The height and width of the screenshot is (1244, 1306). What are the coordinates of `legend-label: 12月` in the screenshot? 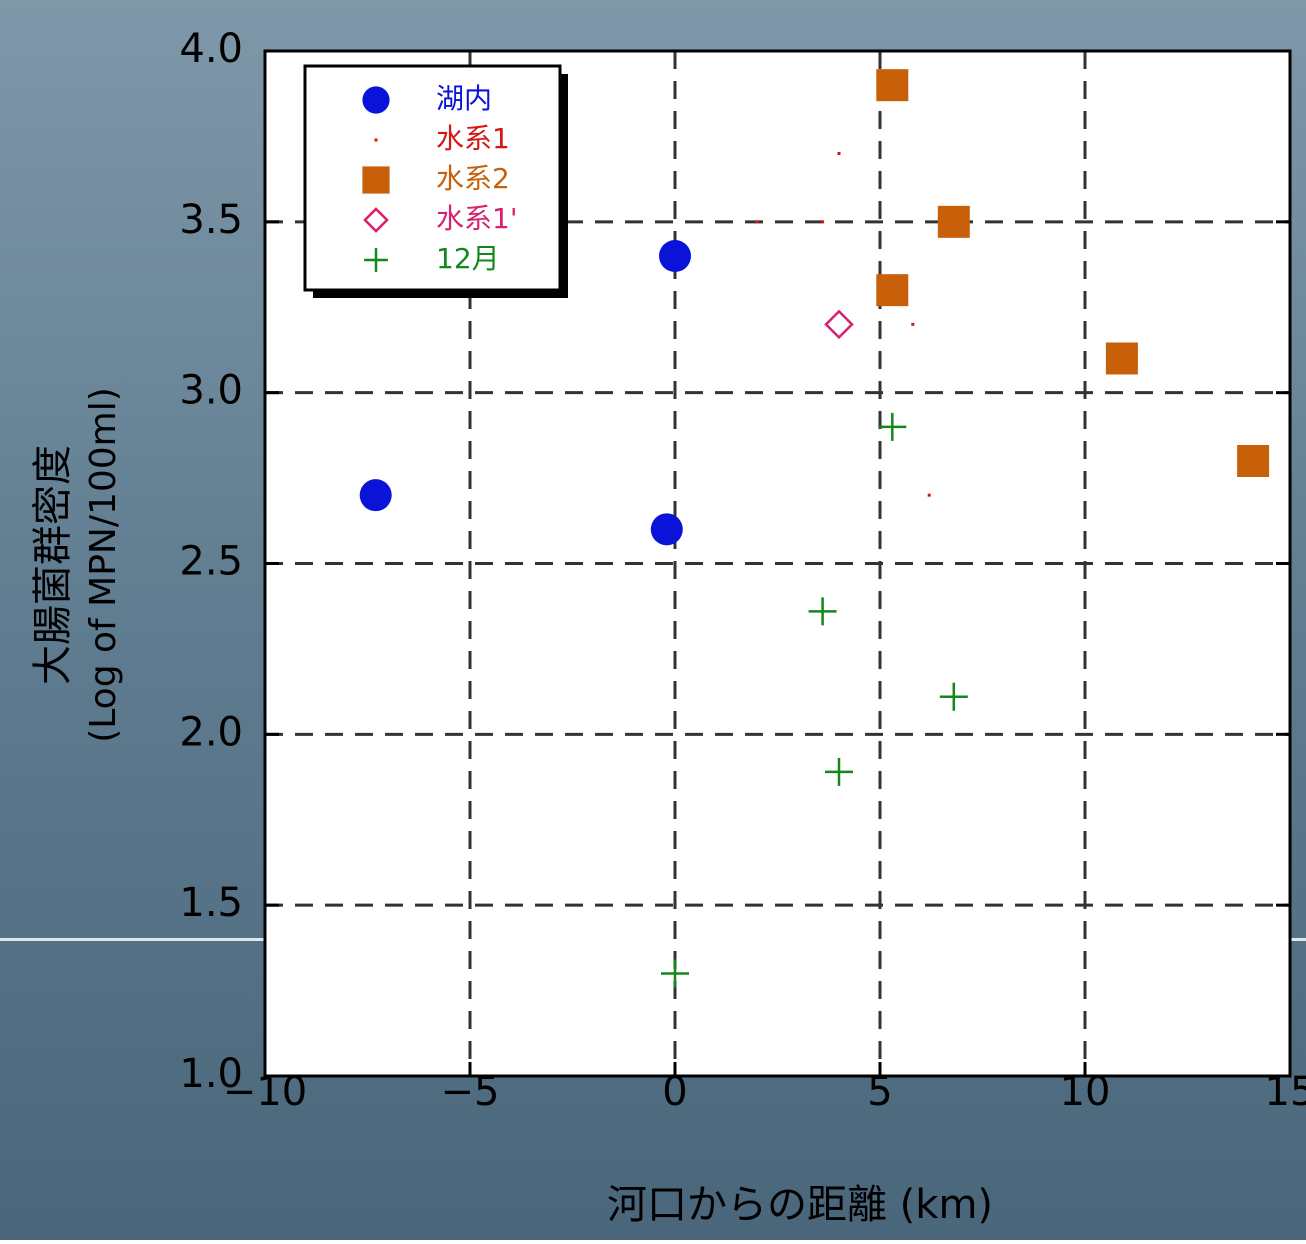 It's located at (468, 258).